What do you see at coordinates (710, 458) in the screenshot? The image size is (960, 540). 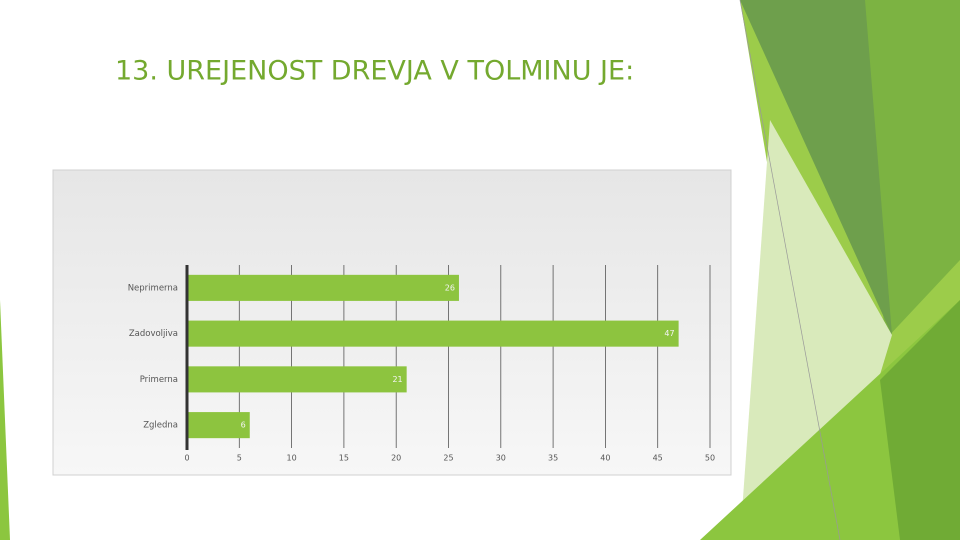 I see `x-tick-label: 50` at bounding box center [710, 458].